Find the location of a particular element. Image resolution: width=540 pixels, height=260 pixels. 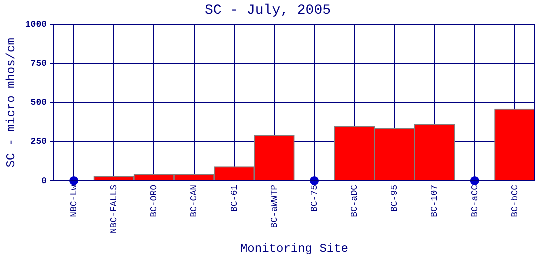

x-tick-label: BC-95 is located at coordinates (395, 198).